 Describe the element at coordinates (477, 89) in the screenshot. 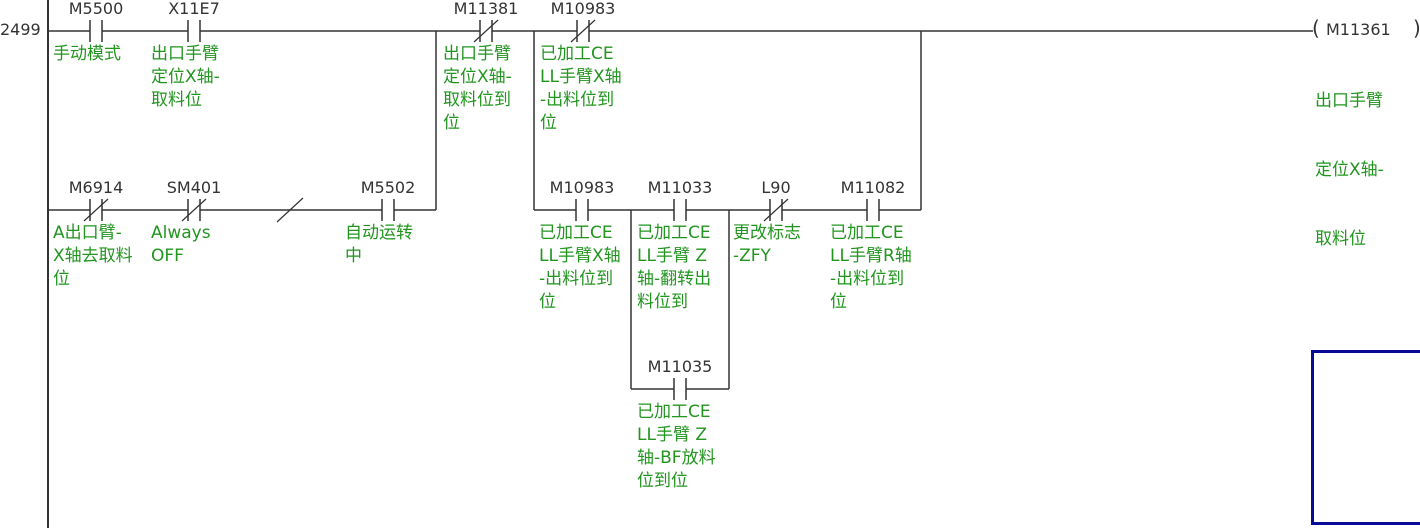

I see `contact-comment: 出口手臂定位X轴- 取料位到位` at that location.